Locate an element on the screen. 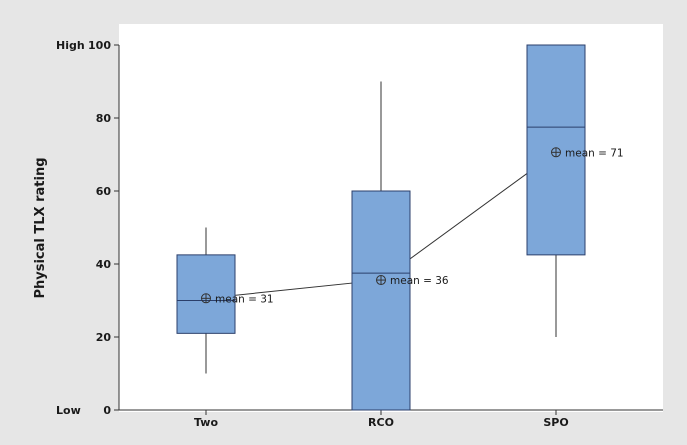 Image resolution: width=687 pixels, height=445 pixels. x-tick-label-rco: RCO is located at coordinates (381, 422).